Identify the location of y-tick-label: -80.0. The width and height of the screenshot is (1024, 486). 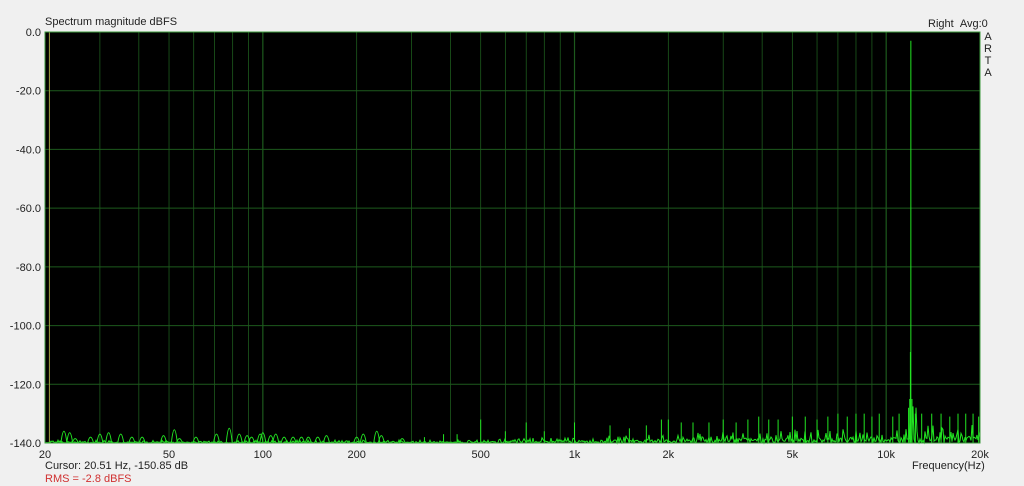
(28, 268).